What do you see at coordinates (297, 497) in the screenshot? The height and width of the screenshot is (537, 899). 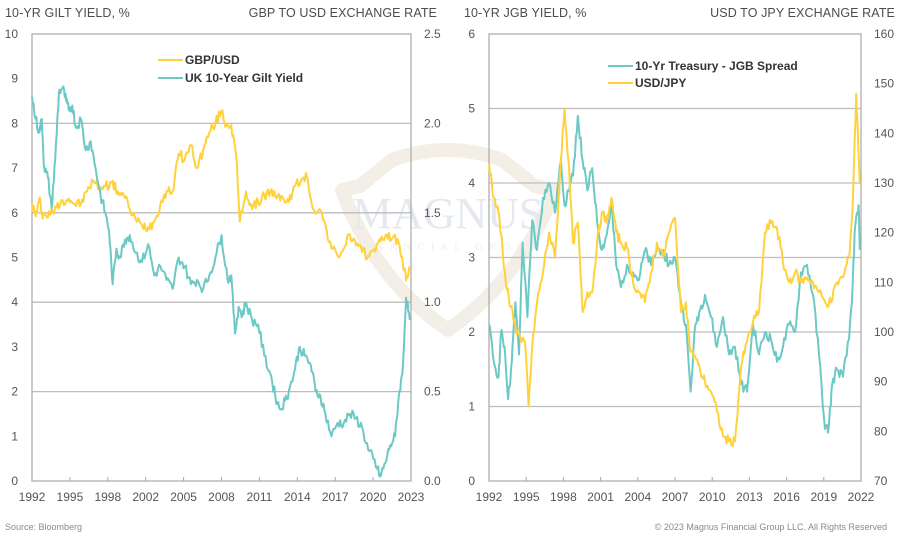 I see `x-tick-label: 2014` at bounding box center [297, 497].